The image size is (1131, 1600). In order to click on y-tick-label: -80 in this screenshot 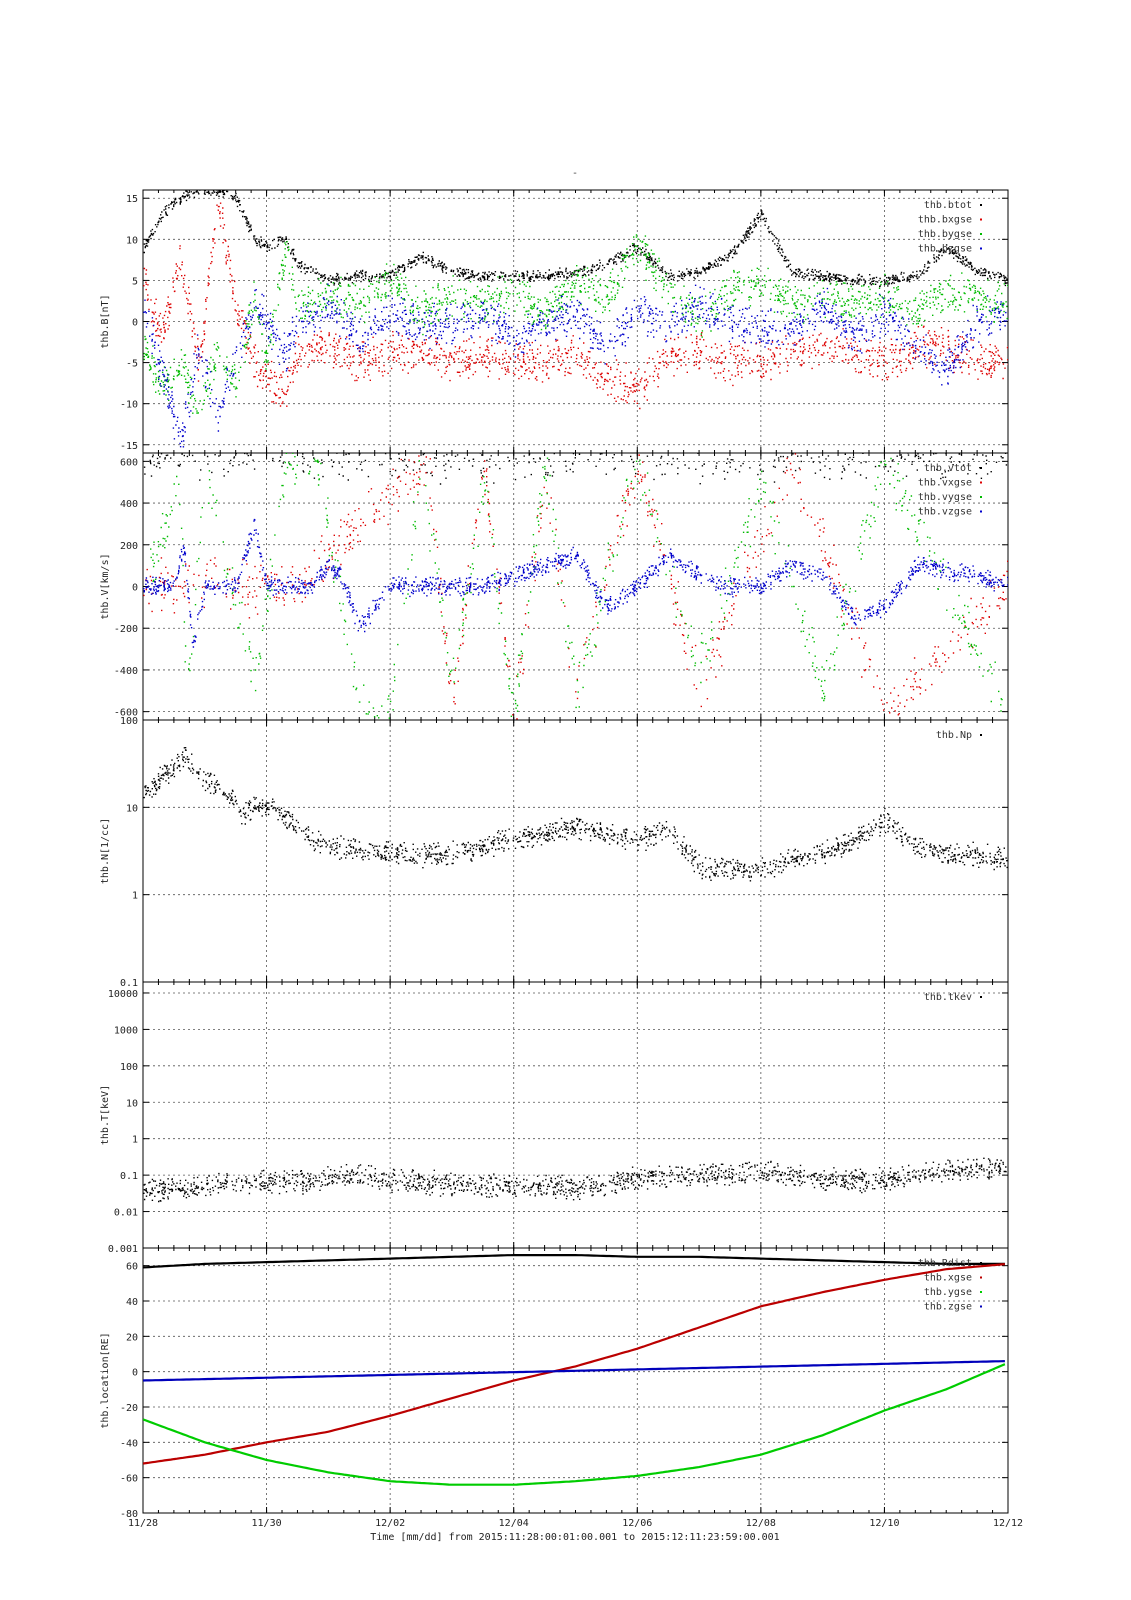, I will do `click(129, 1514)`.